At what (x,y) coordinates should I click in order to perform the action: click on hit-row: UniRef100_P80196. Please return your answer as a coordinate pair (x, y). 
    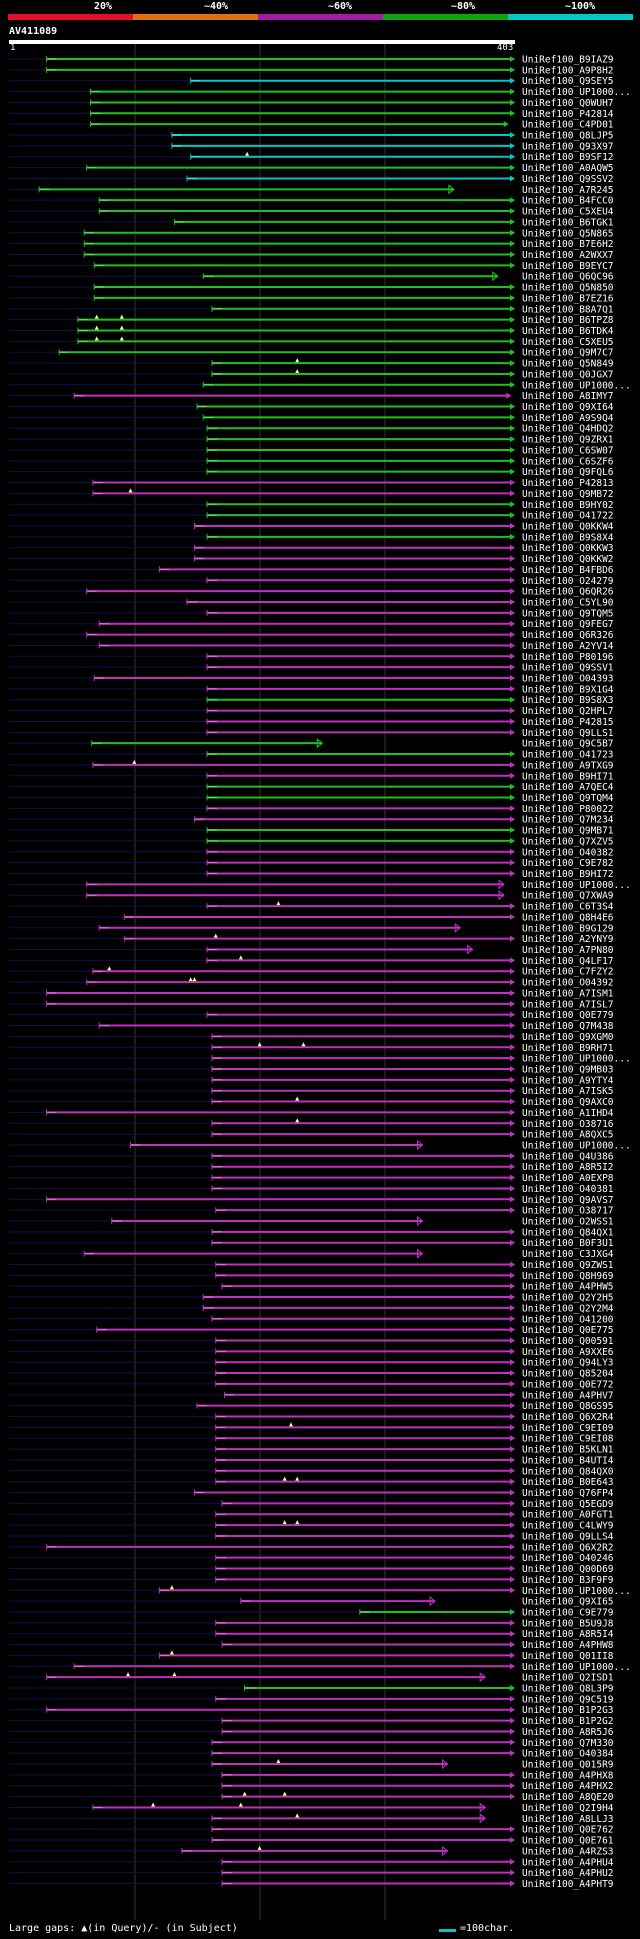
    Looking at the image, I should click on (311, 657).